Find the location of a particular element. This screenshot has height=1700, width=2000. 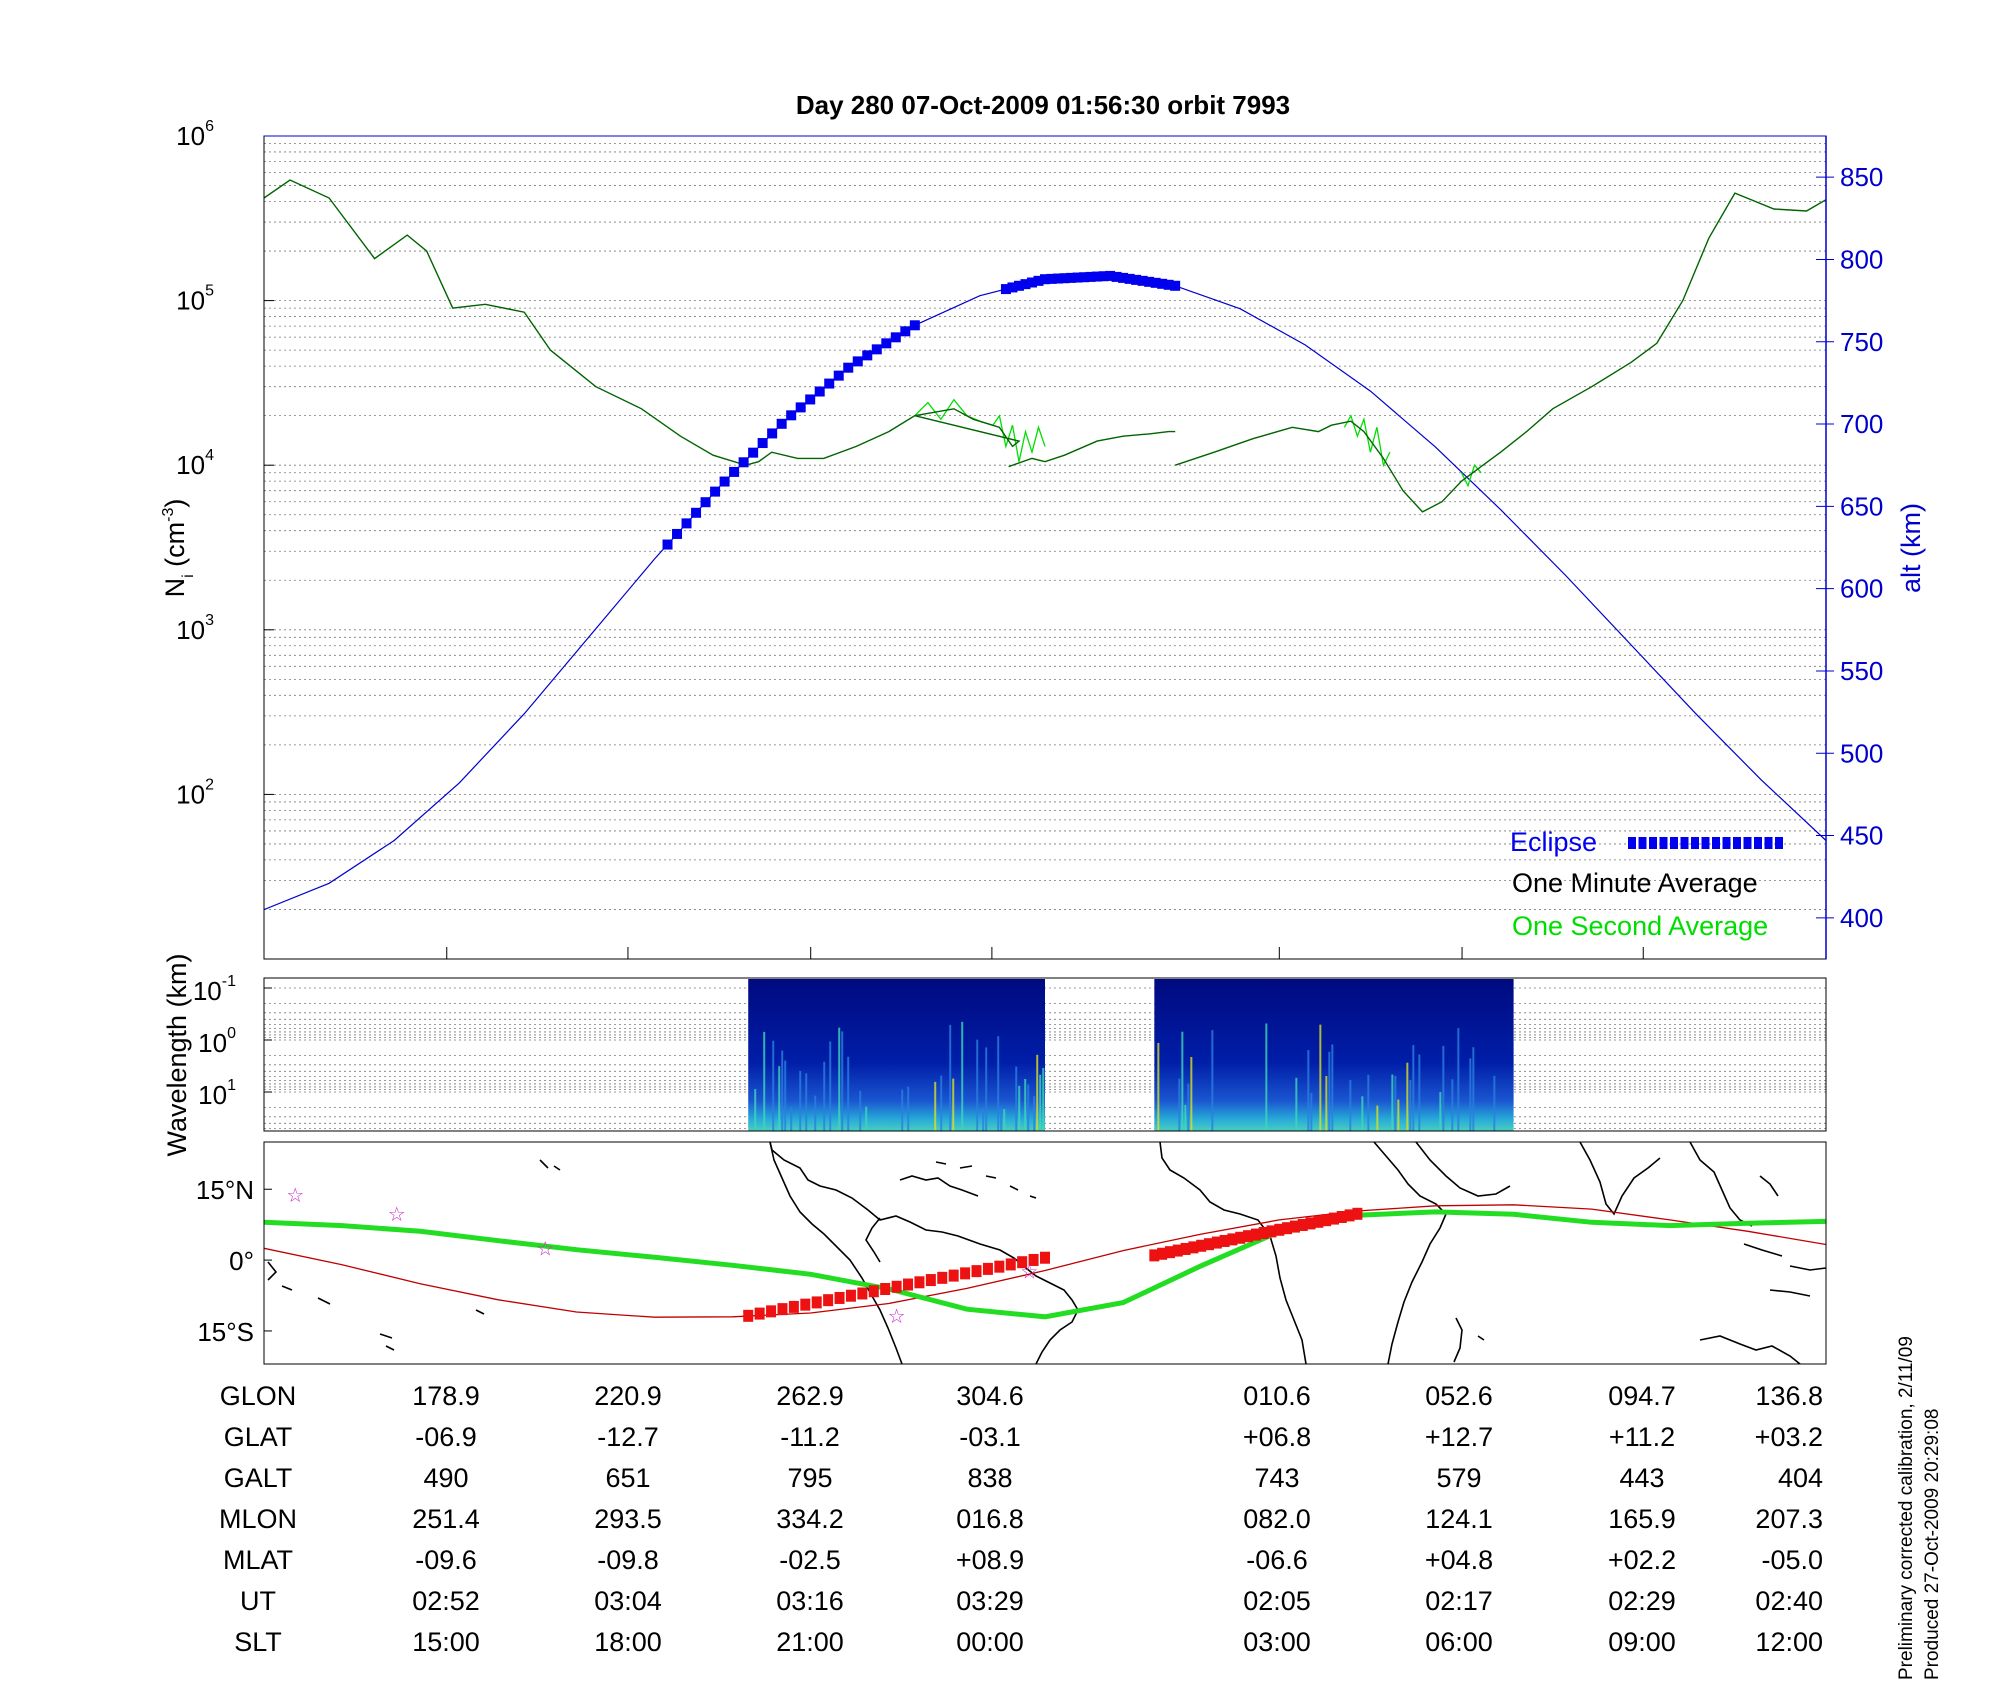

magnetic-equator-path is located at coordinates (1045, 1261).